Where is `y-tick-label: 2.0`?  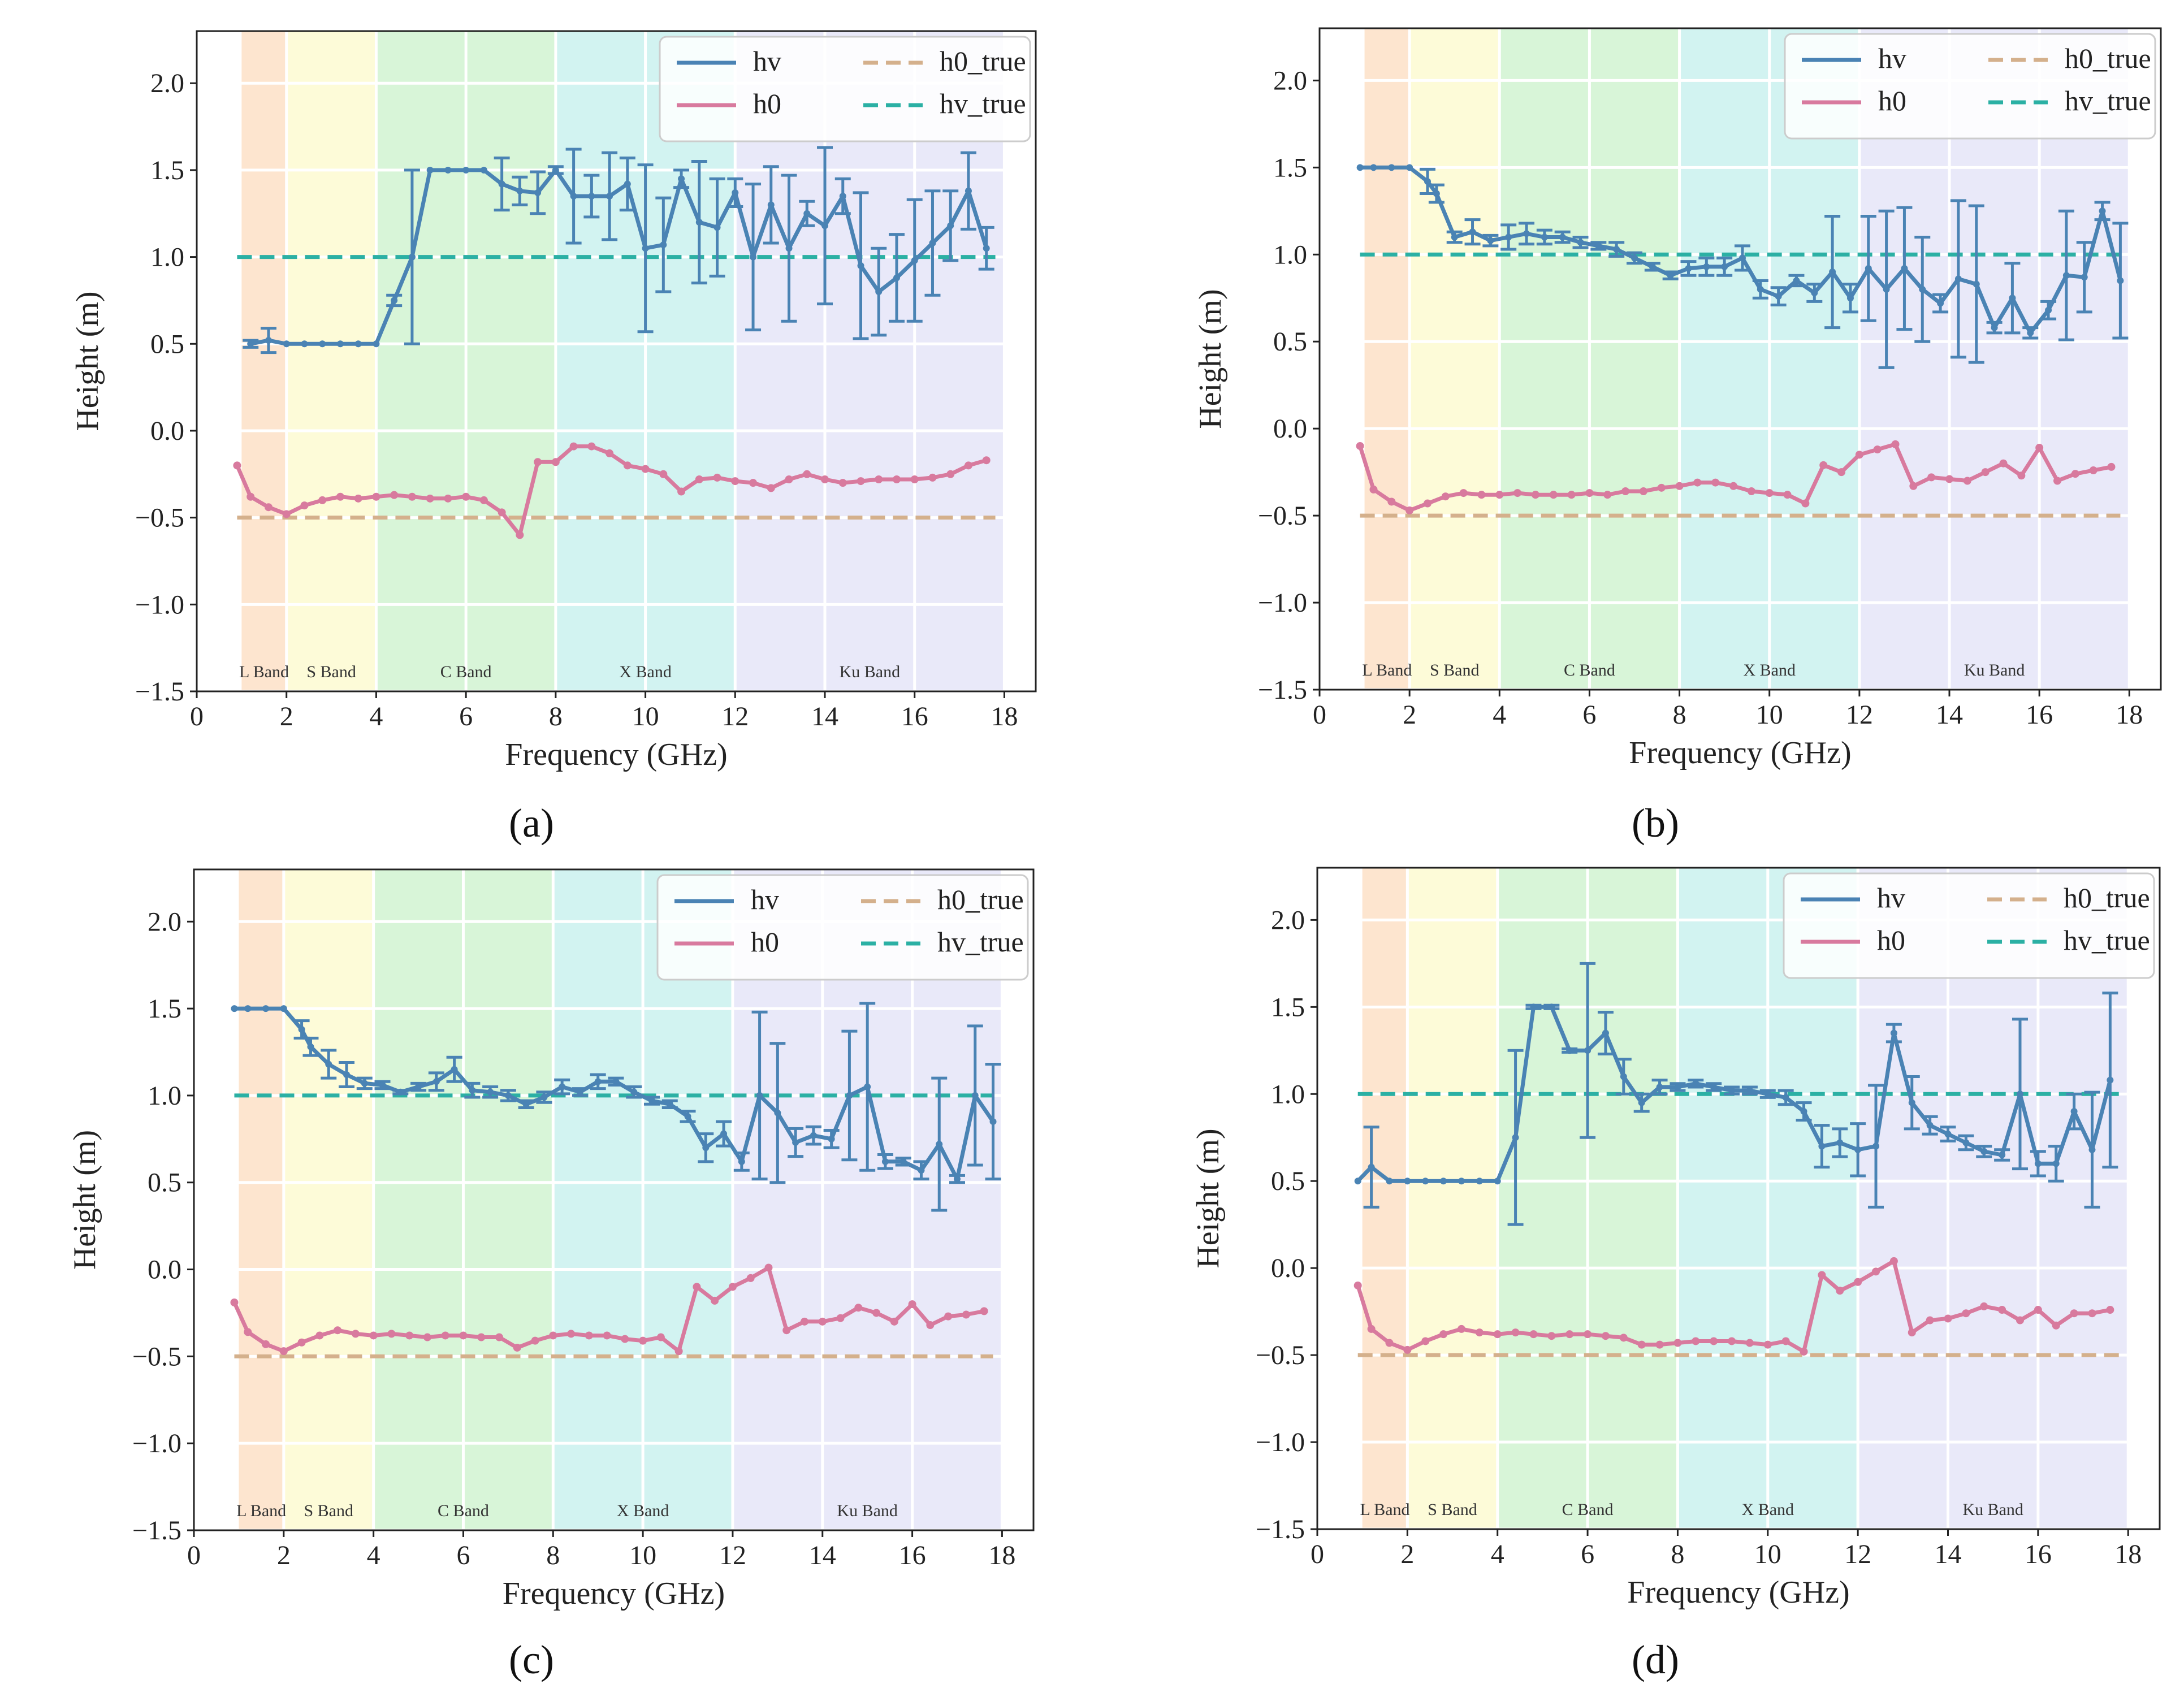 y-tick-label: 2.0 is located at coordinates (1290, 81).